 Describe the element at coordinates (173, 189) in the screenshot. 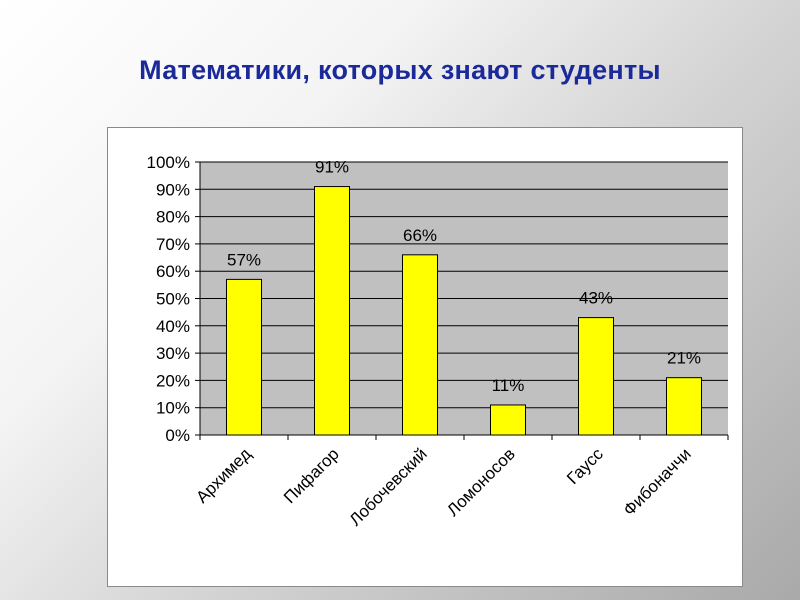

I see `y-tick-label: 90%` at that location.